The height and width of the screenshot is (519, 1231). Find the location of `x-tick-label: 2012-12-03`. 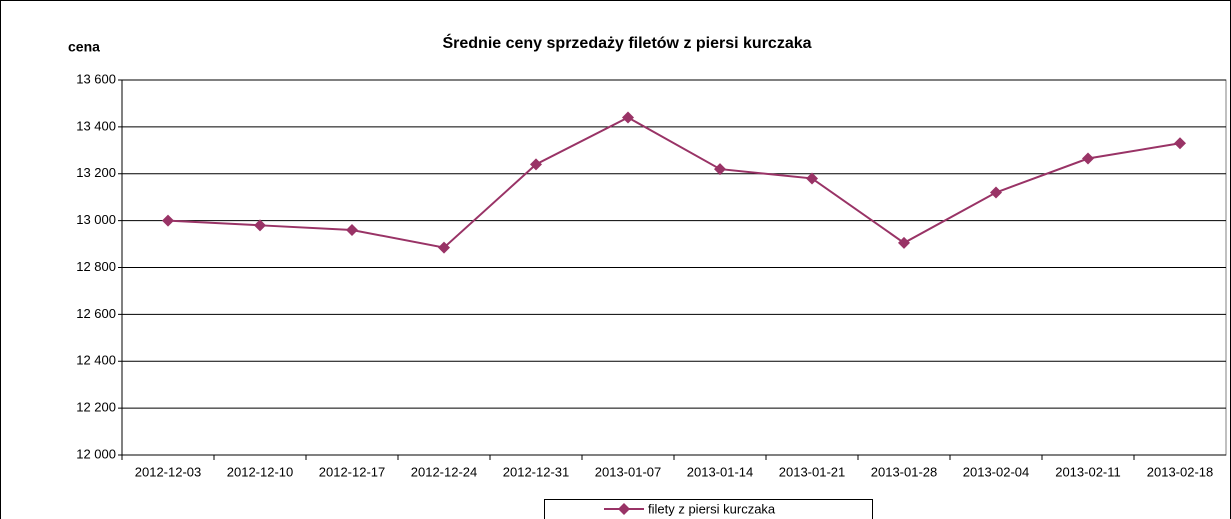

x-tick-label: 2012-12-03 is located at coordinates (168, 471).